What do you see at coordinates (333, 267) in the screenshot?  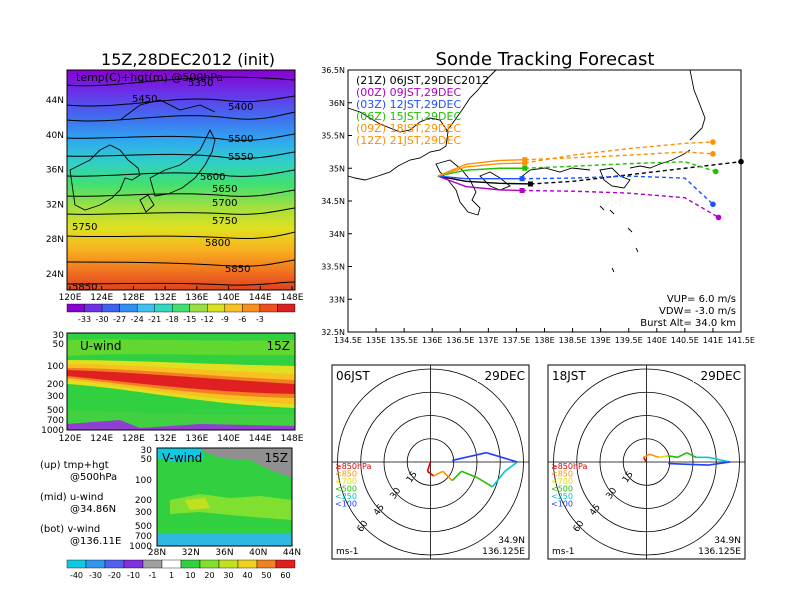 I see `track-y-tick: 33.5N` at bounding box center [333, 267].